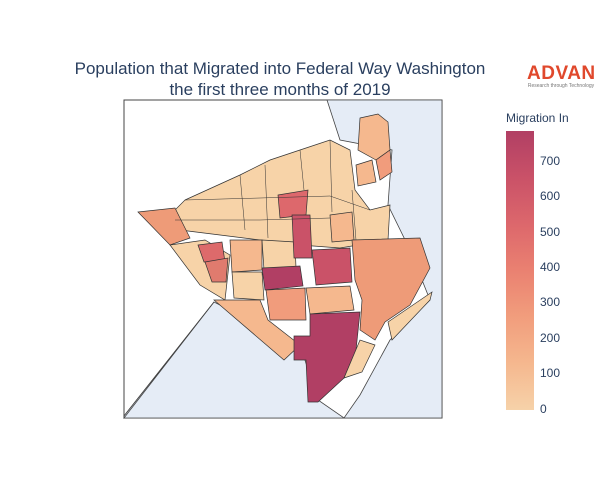 The image size is (600, 500). What do you see at coordinates (293, 204) in the screenshot?
I see `tract-north-hot` at bounding box center [293, 204].